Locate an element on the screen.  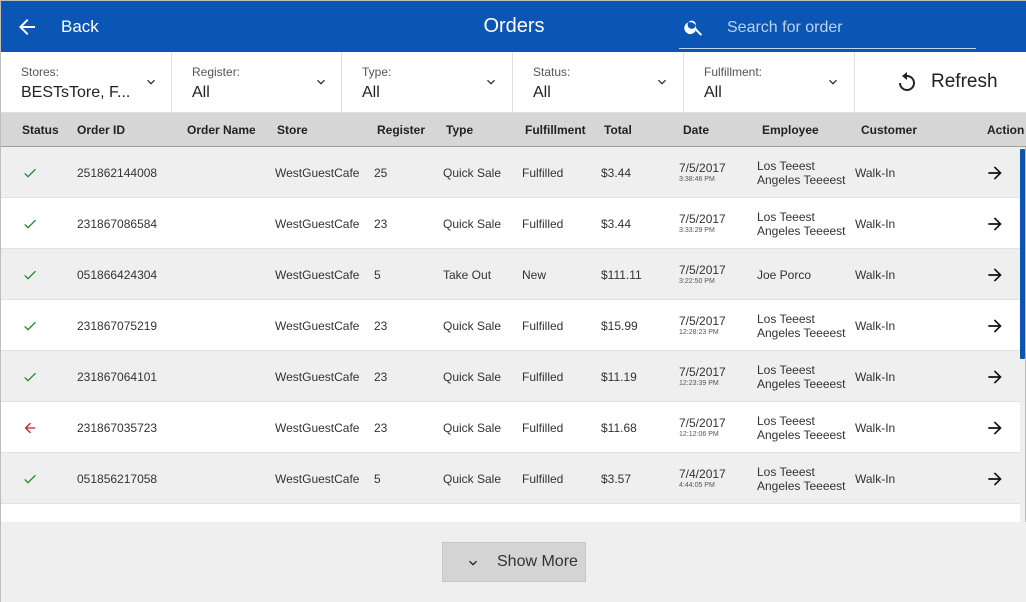
cell-register: 23 is located at coordinates (381, 326).